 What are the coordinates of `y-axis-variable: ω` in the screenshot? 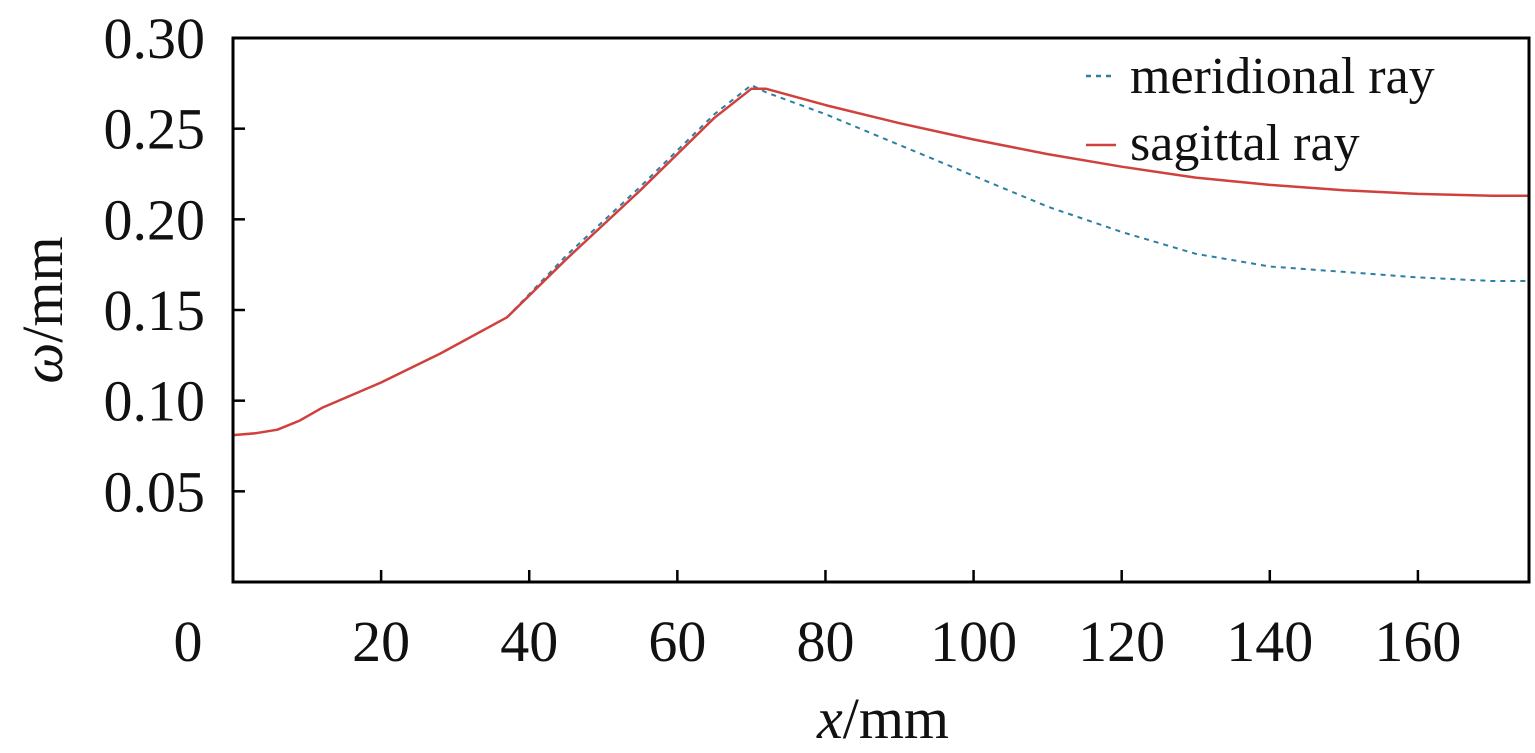 It's located at (42, 363).